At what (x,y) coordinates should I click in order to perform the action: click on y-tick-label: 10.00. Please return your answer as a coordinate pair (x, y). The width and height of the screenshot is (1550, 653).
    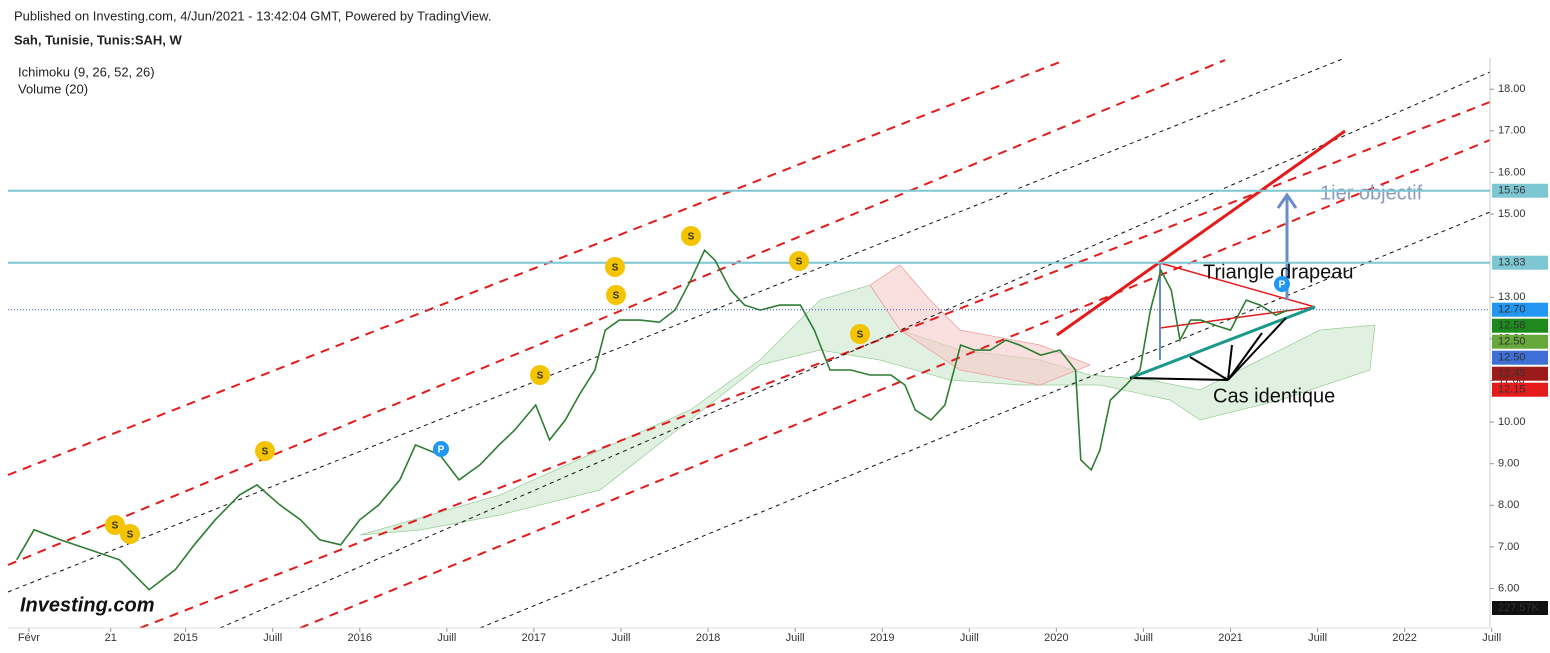
    Looking at the image, I should click on (1512, 422).